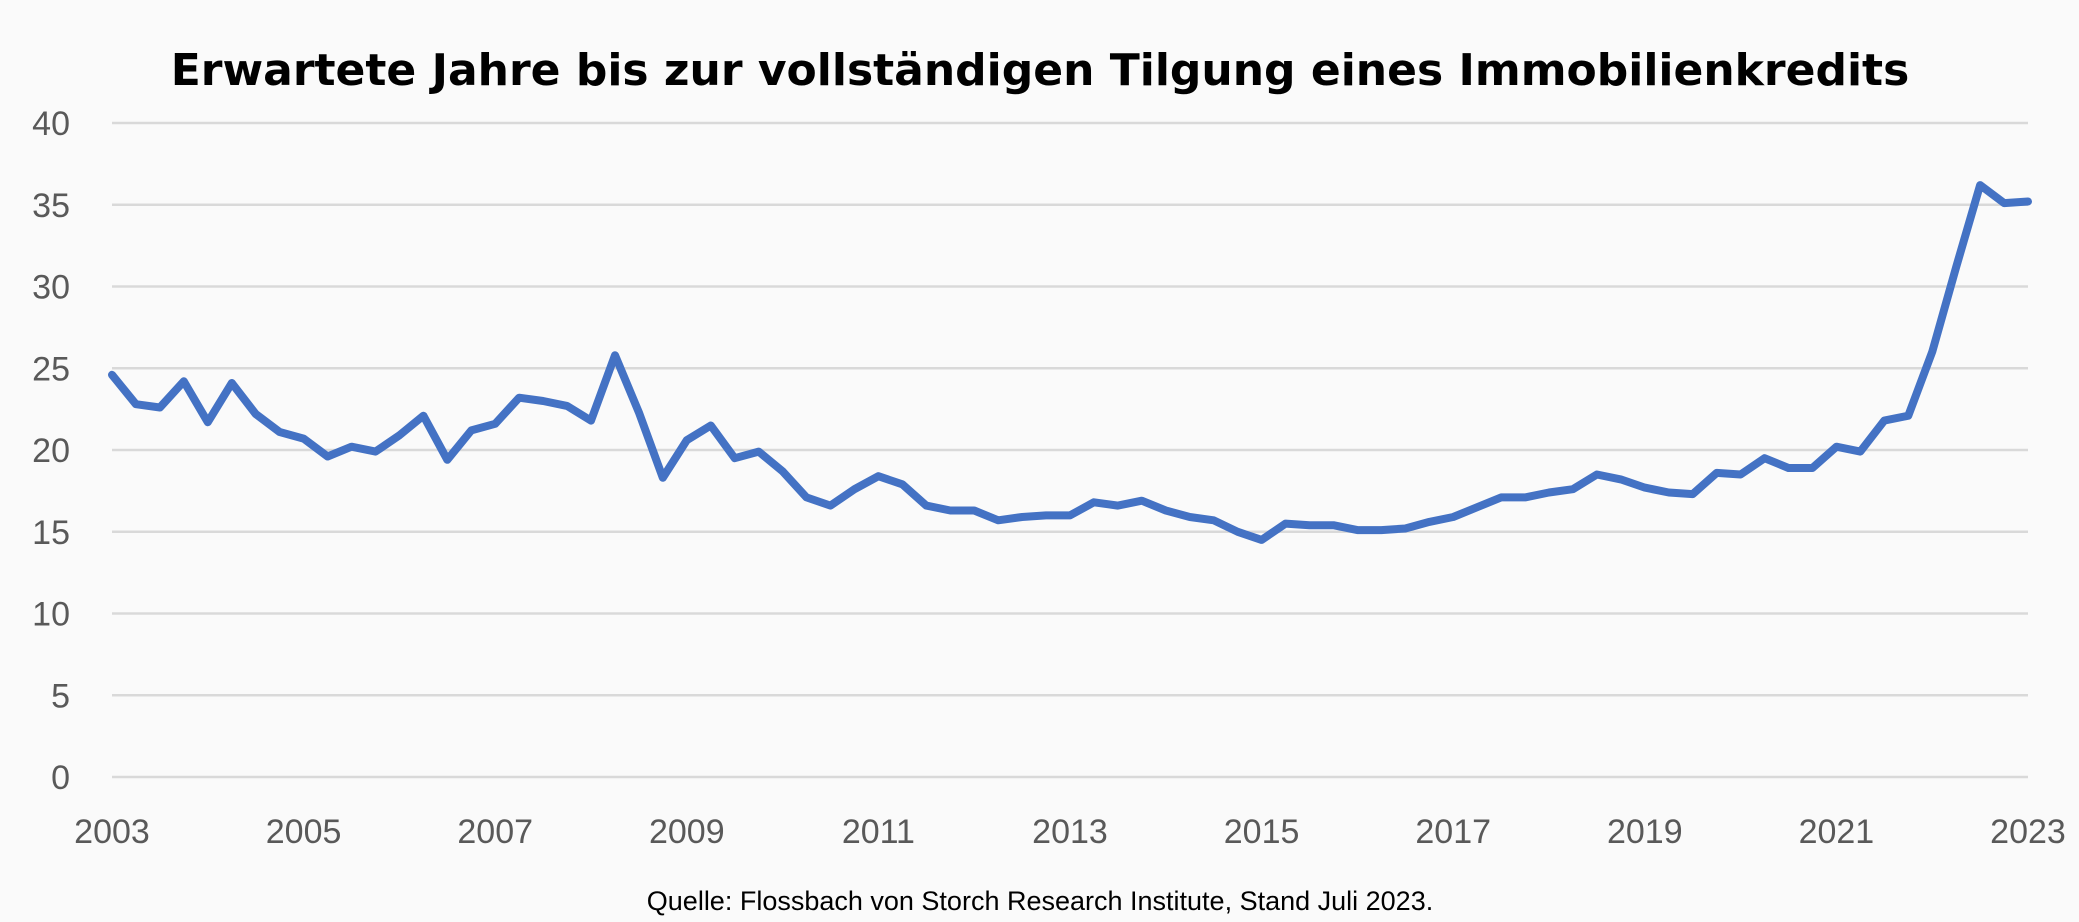 This screenshot has width=2079, height=922. I want to click on x-tick-label: 2007, so click(495, 832).